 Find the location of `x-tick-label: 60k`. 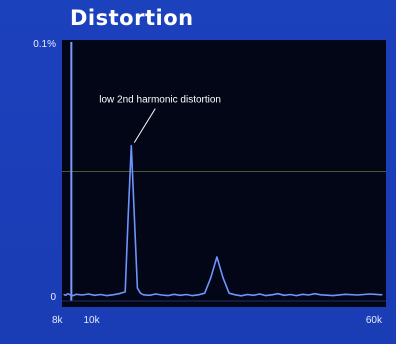

x-tick-label: 60k is located at coordinates (374, 320).